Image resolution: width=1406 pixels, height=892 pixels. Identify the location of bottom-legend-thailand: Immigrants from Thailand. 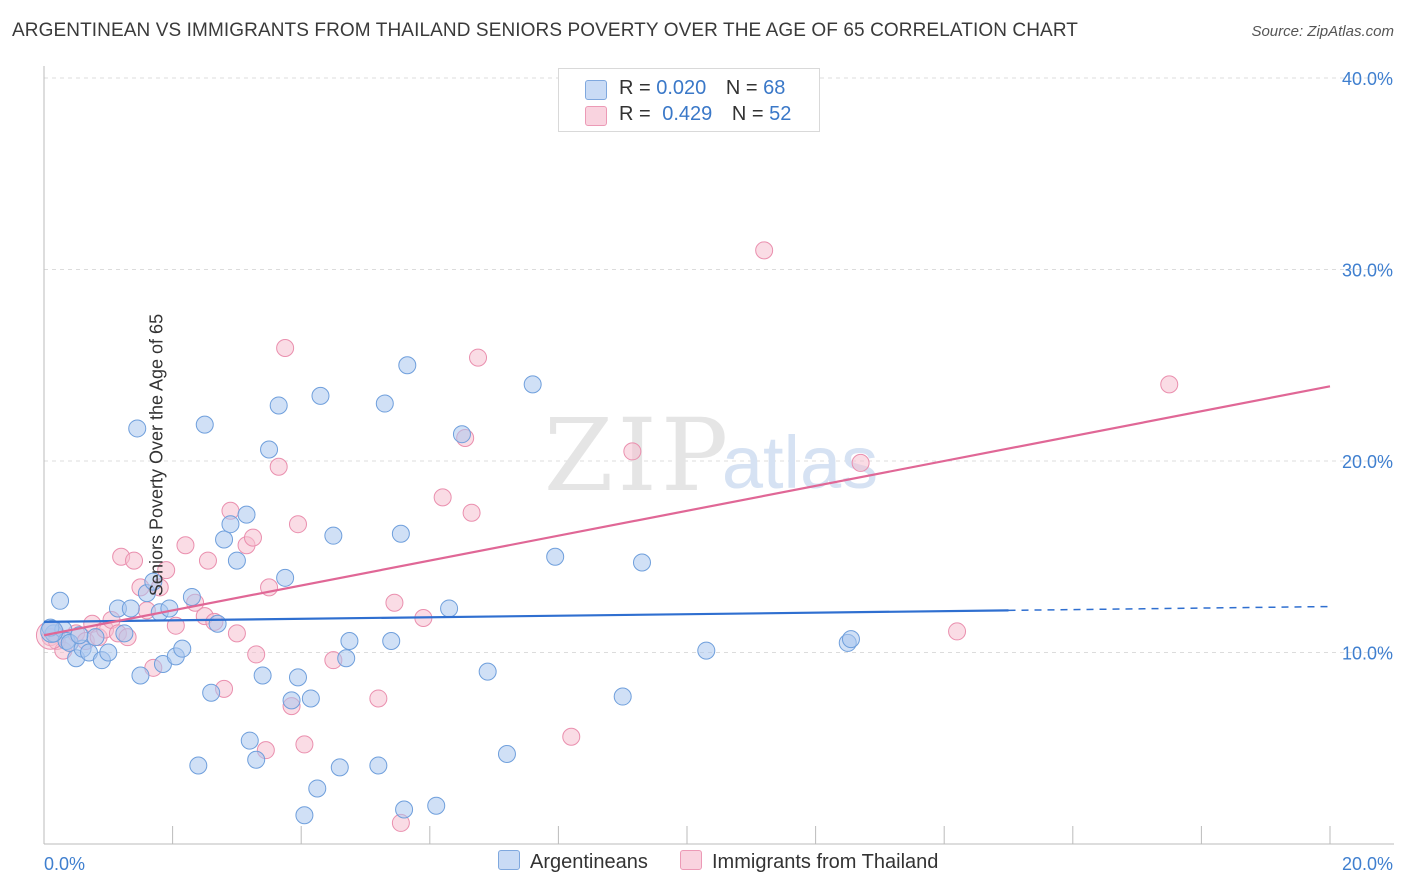
(809, 862).